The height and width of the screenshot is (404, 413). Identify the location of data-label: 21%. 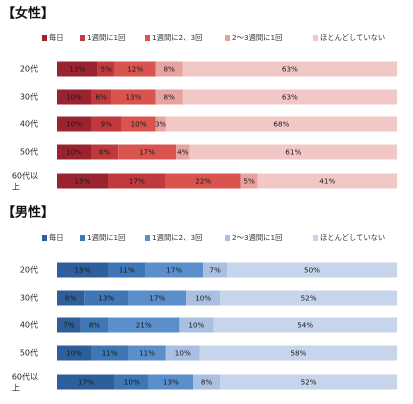
(144, 325).